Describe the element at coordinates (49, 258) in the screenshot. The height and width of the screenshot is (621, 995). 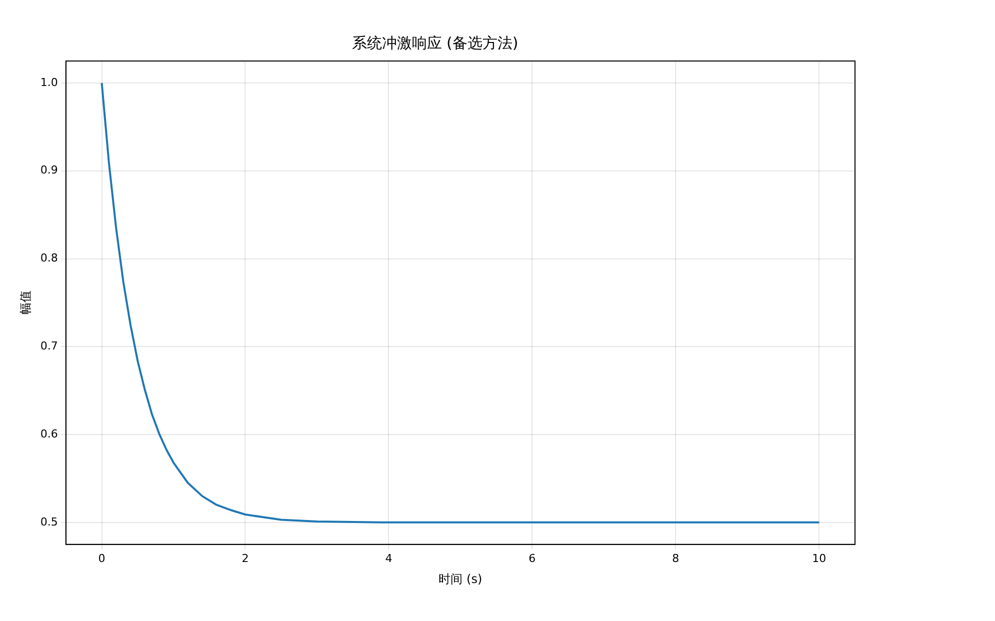
I see `y-tick-label: 0.8` at that location.